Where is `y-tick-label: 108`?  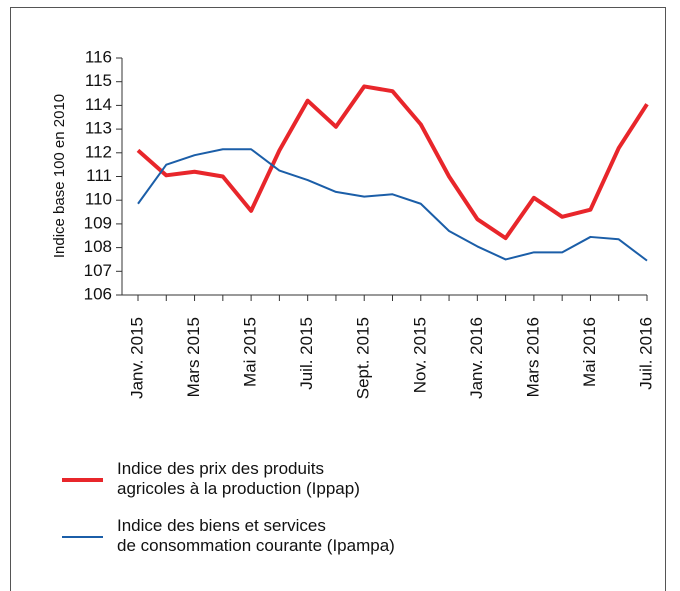 y-tick-label: 108 is located at coordinates (98, 246).